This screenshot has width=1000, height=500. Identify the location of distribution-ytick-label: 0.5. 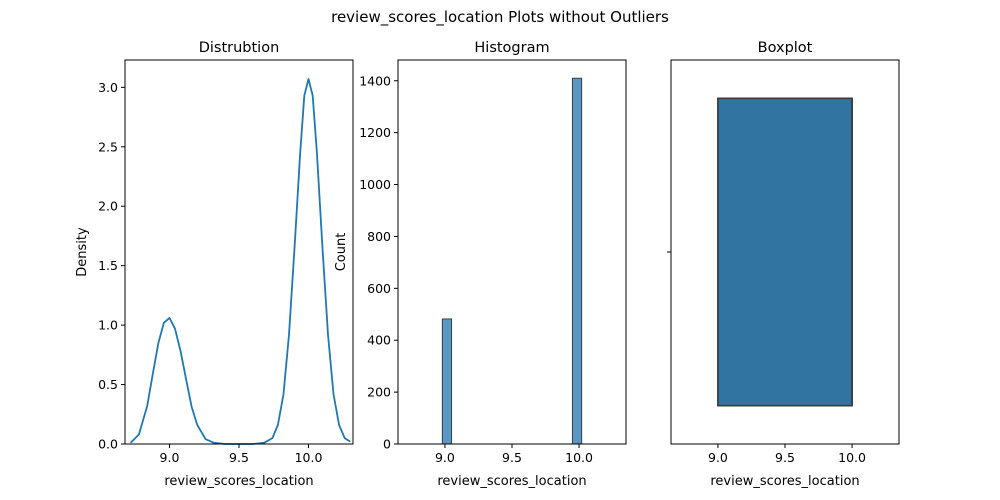
(108, 384).